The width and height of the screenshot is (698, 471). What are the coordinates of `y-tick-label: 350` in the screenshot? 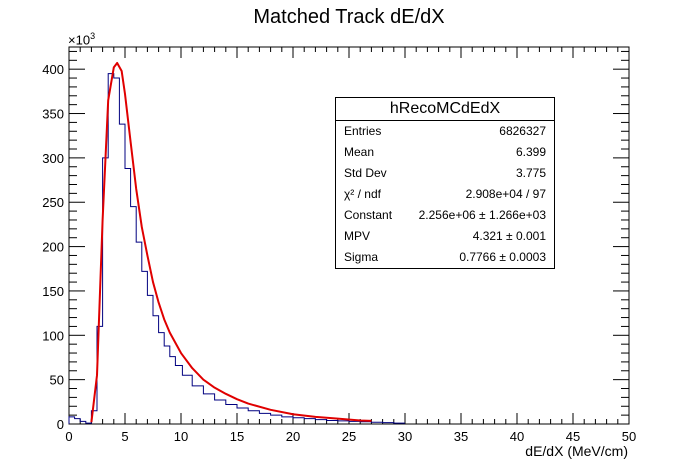 It's located at (53, 114).